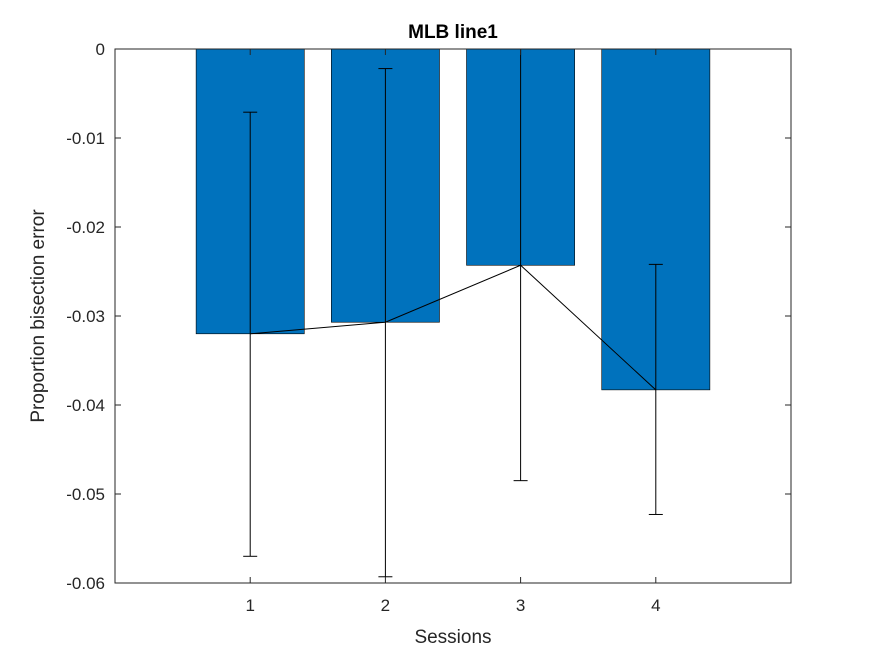  I want to click on x-tick-label: 4, so click(655, 605).